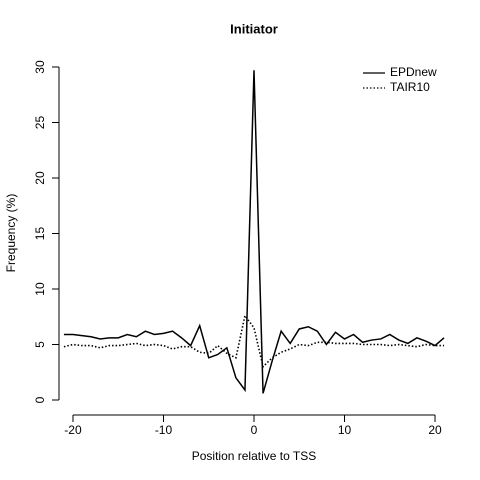 The width and height of the screenshot is (480, 480). What do you see at coordinates (40, 234) in the screenshot?
I see `y-tick-label: 15` at bounding box center [40, 234].